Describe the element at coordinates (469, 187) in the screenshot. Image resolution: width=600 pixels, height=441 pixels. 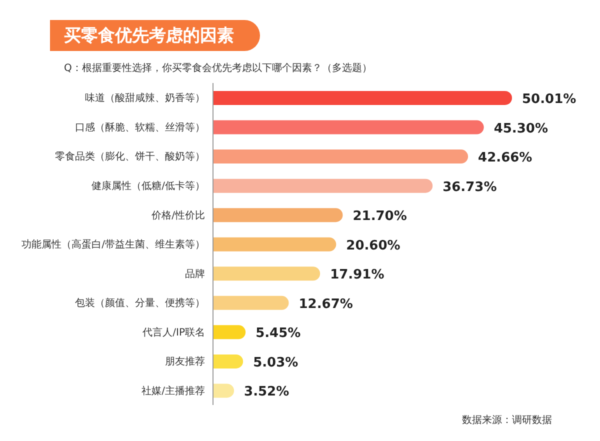
I see `data-label: 36.73%` at that location.